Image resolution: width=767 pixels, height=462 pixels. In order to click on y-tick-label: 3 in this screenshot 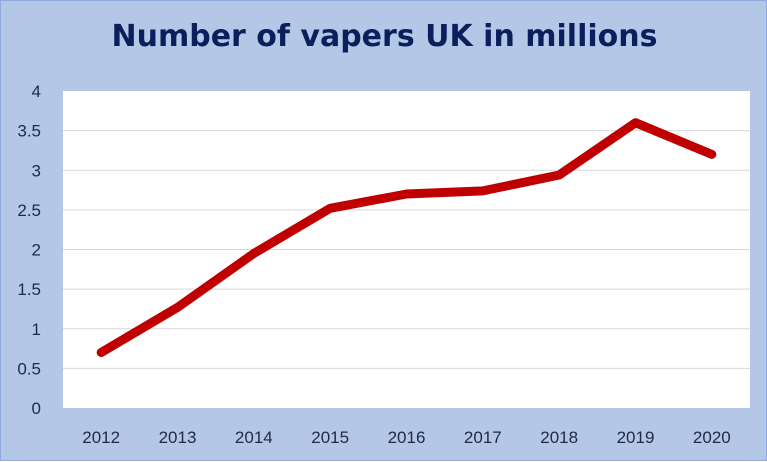, I will do `click(36, 170)`.